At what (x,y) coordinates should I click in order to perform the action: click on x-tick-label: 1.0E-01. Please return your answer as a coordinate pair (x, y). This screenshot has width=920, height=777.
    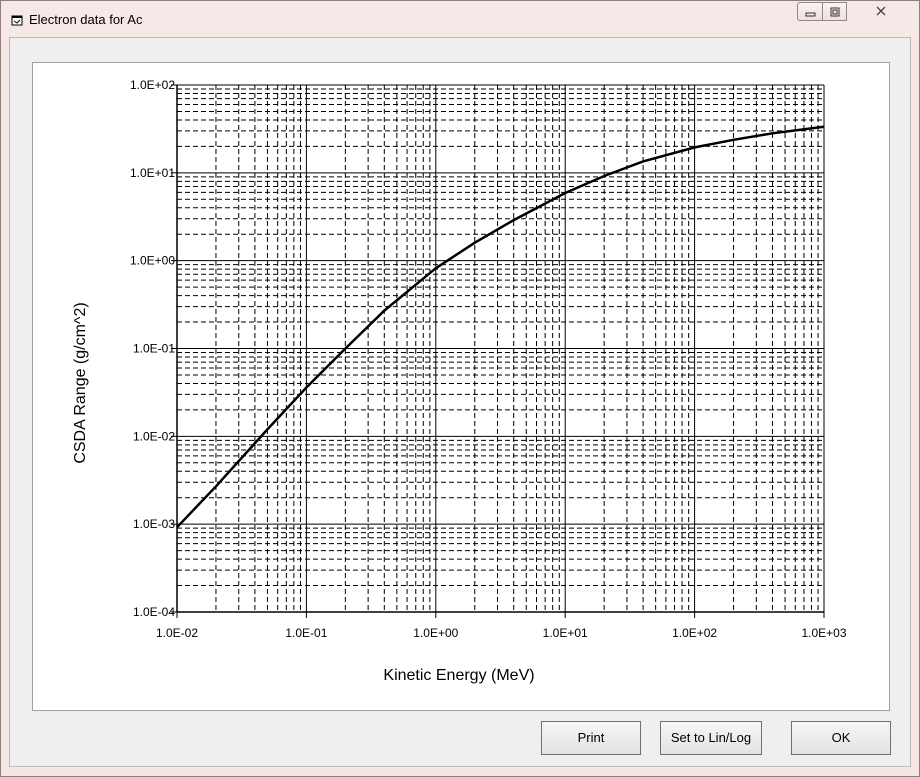
    Looking at the image, I should click on (306, 633).